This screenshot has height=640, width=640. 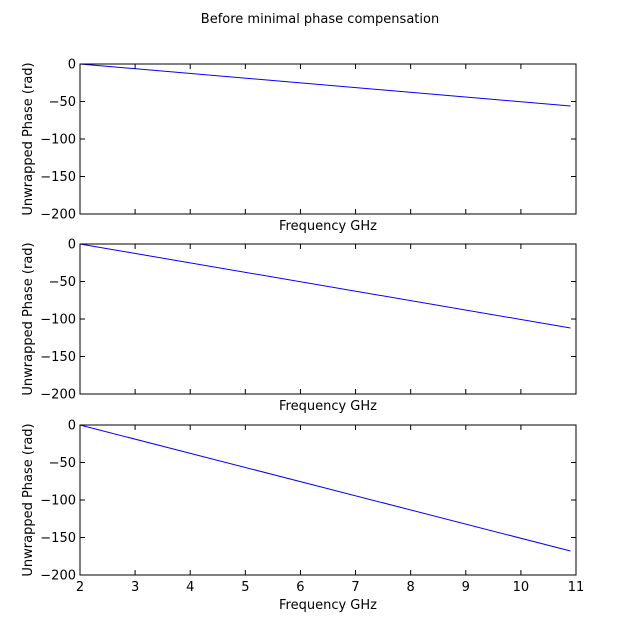 What do you see at coordinates (80, 587) in the screenshot?
I see `x-tick-label: 2` at bounding box center [80, 587].